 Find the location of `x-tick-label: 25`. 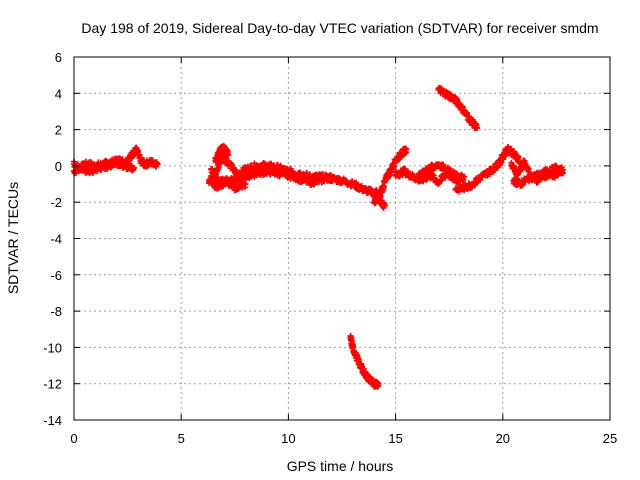

x-tick-label: 25 is located at coordinates (610, 438).